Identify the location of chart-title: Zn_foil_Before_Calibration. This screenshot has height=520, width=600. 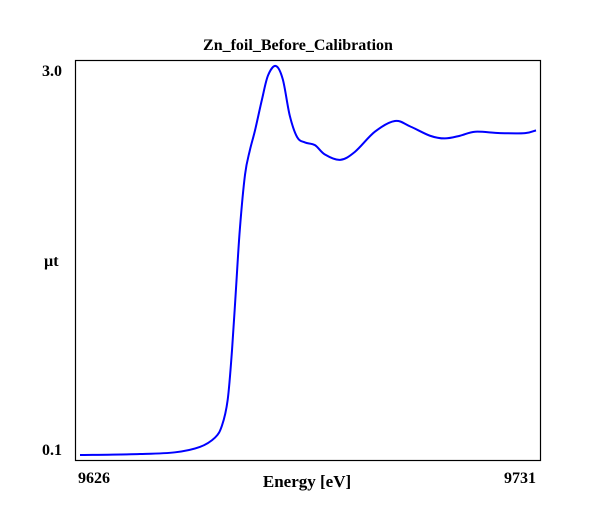
(298, 45).